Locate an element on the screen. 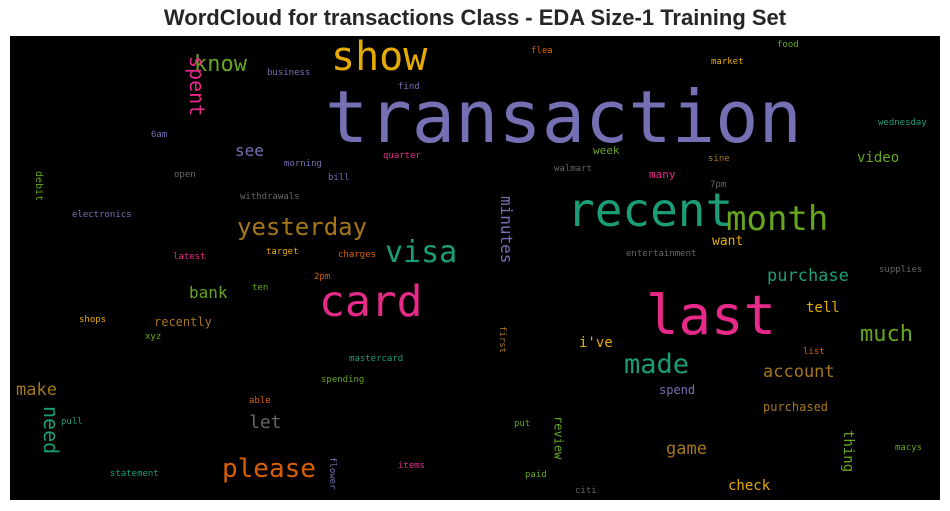  word-need: need is located at coordinates (51, 430).